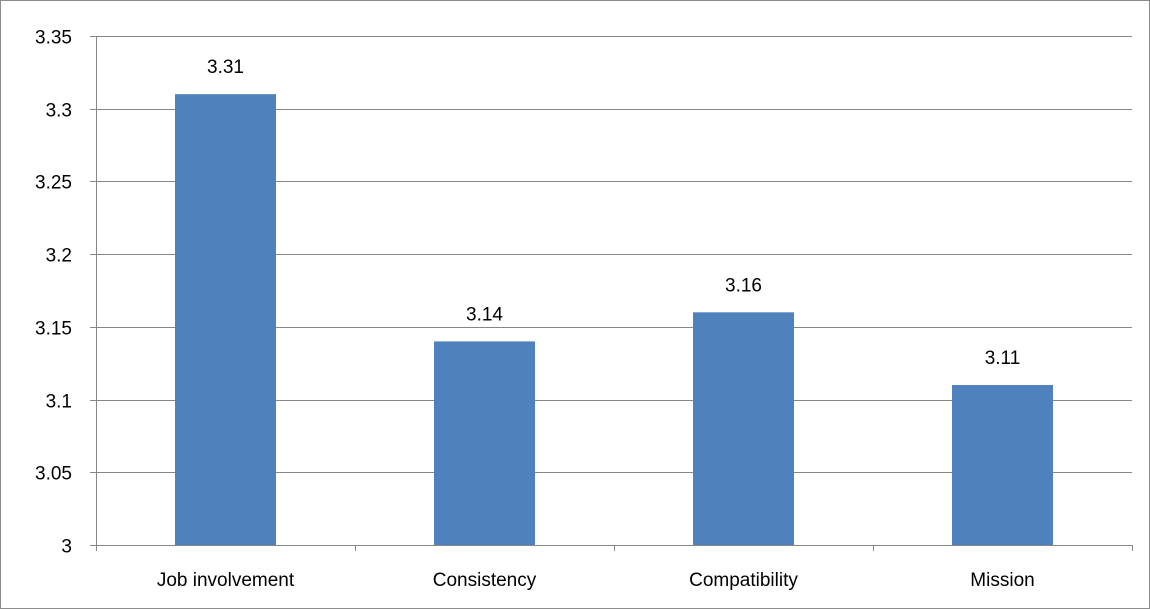 The image size is (1150, 609). I want to click on y-tick-label: 3.1, so click(59, 402).